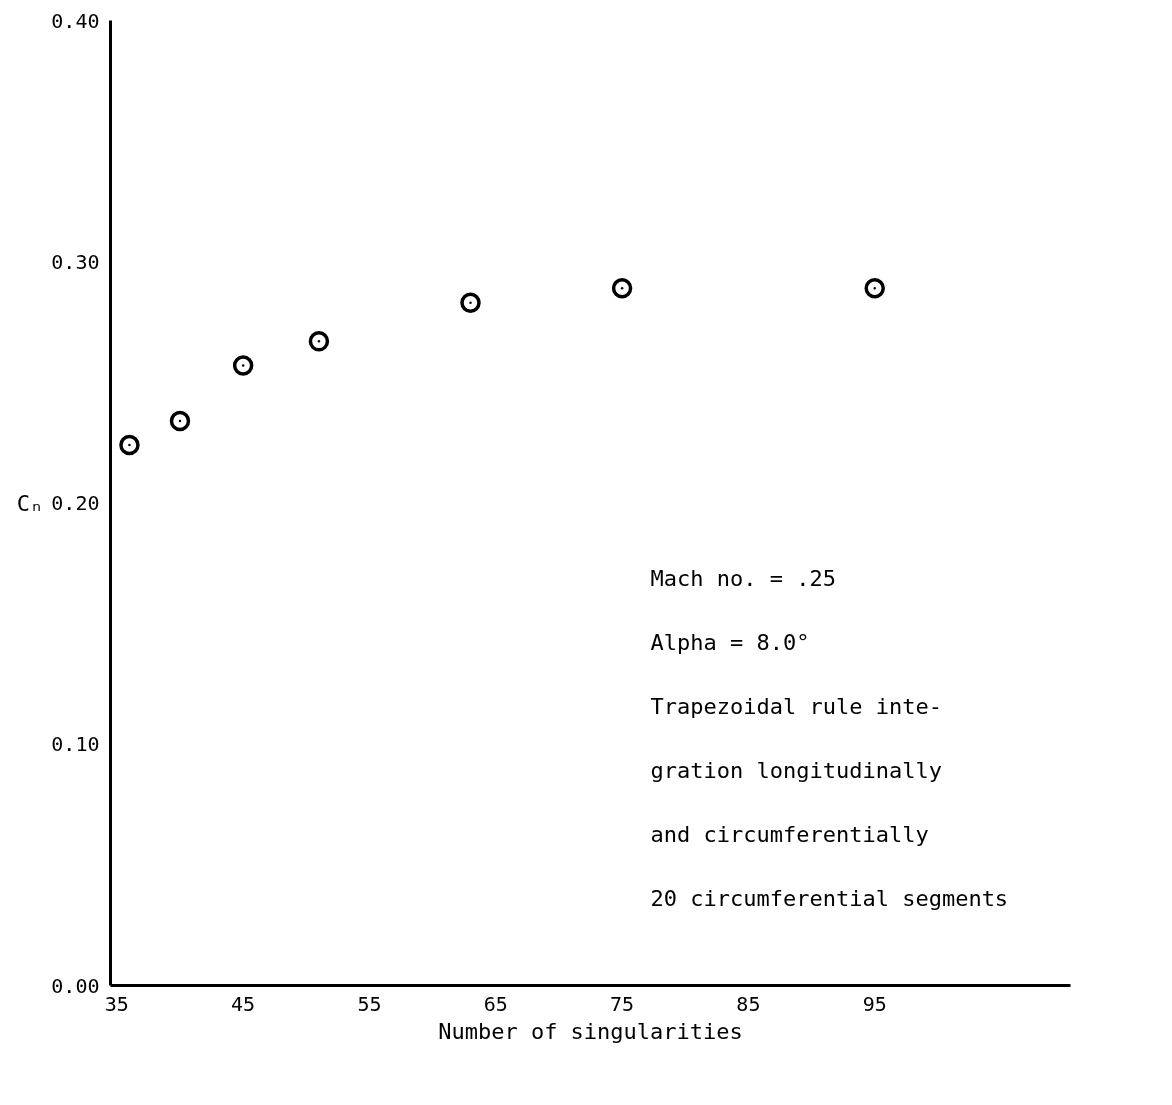  I want to click on x-tick-label: 85, so click(748, 1003).